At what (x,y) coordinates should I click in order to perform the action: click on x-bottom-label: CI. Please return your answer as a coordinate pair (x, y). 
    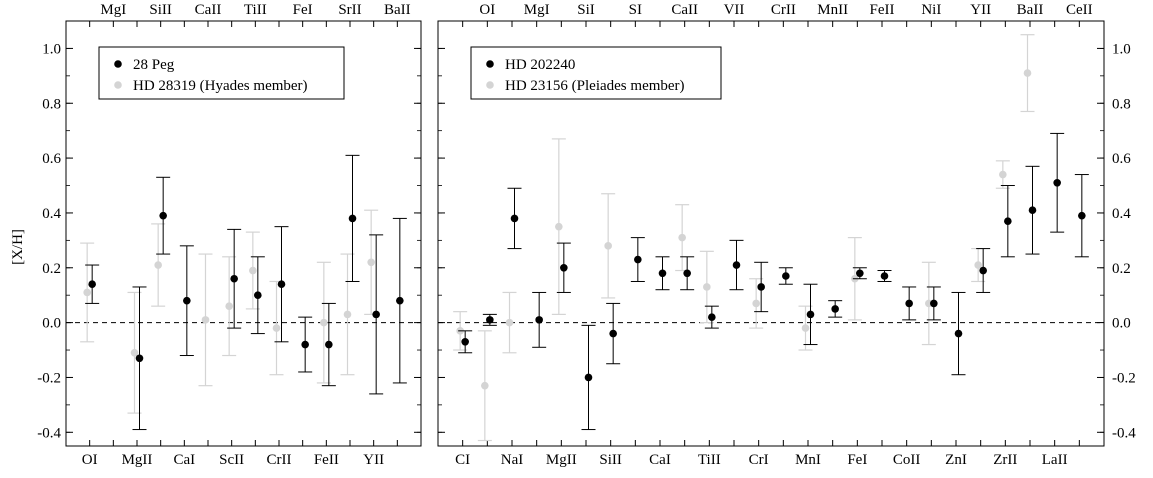
    Looking at the image, I should click on (462, 460).